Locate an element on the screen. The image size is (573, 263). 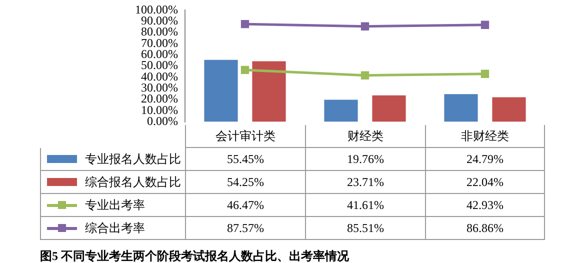
legend-label: 综合出考率 is located at coordinates (115, 228).